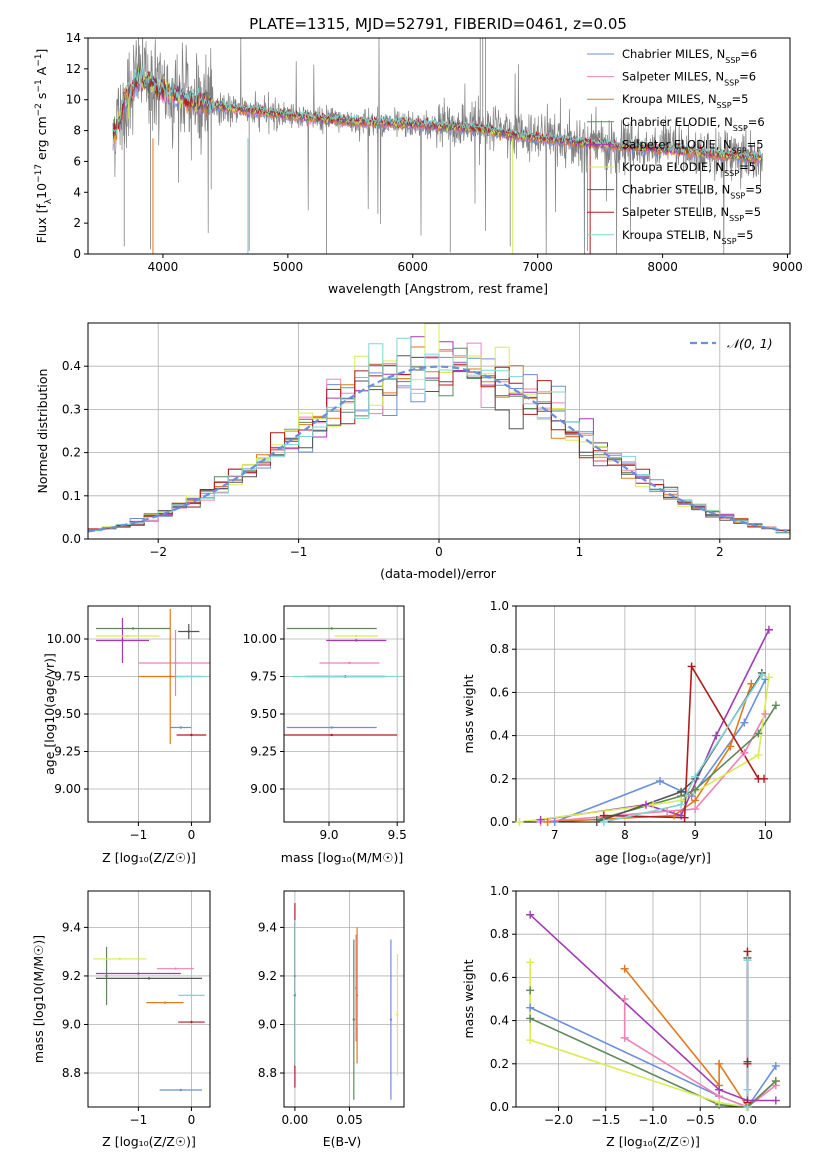 This screenshot has width=819, height=1170. What do you see at coordinates (77, 161) in the screenshot?
I see `spectrum-ytick-label: 6` at bounding box center [77, 161].